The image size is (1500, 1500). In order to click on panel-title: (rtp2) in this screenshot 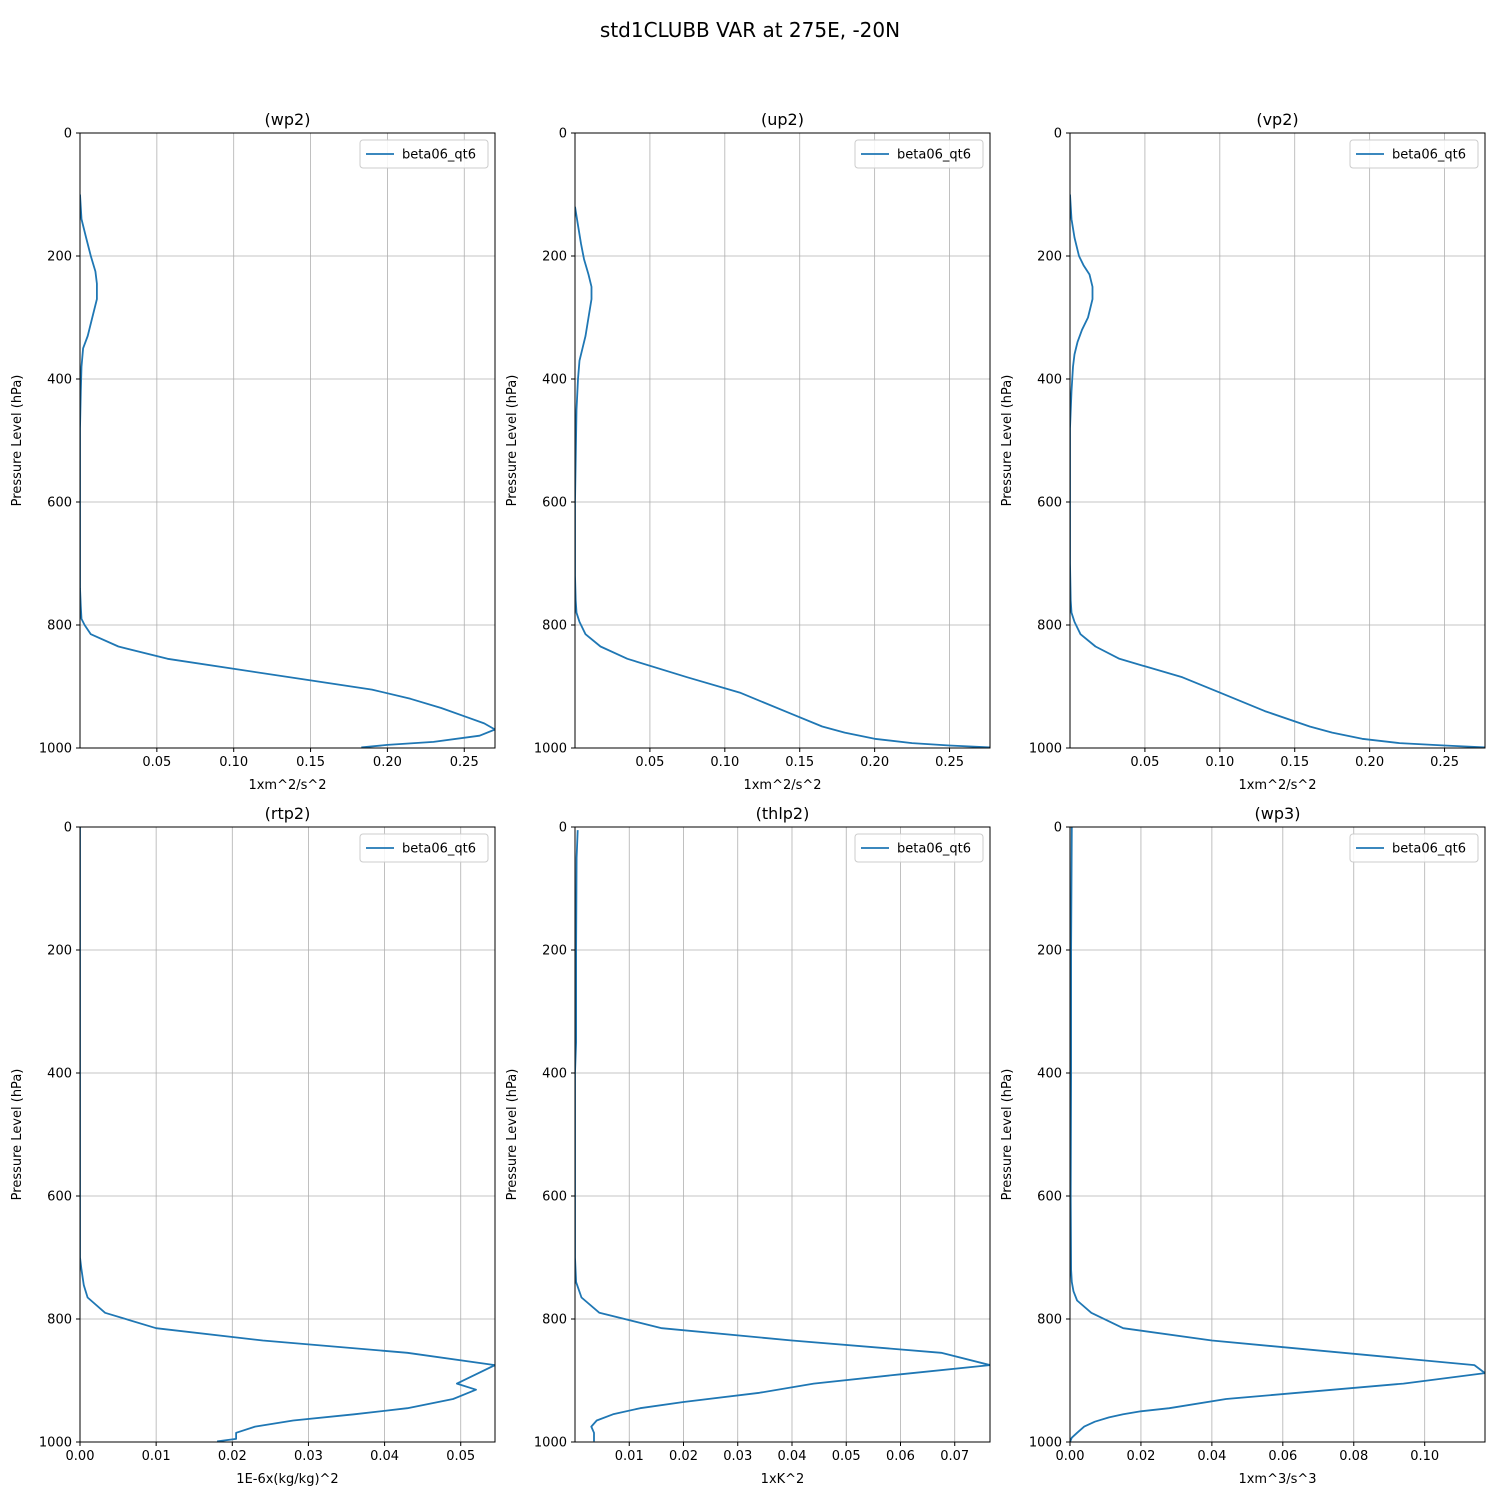, I will do `click(288, 813)`.